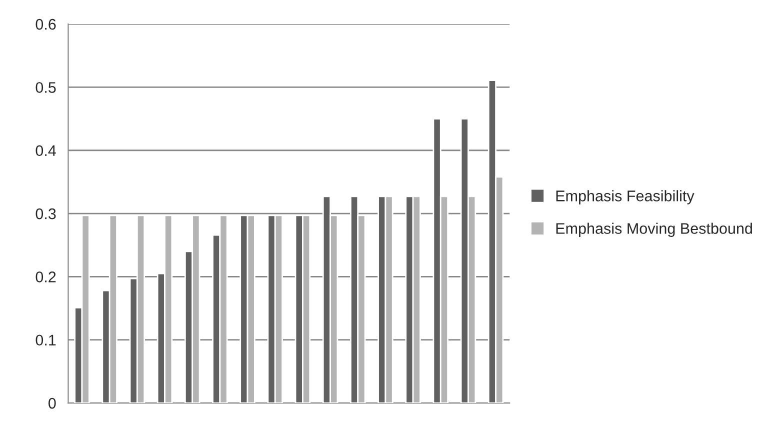 The height and width of the screenshot is (422, 784). I want to click on y-tick-label: 0.4, so click(46, 150).